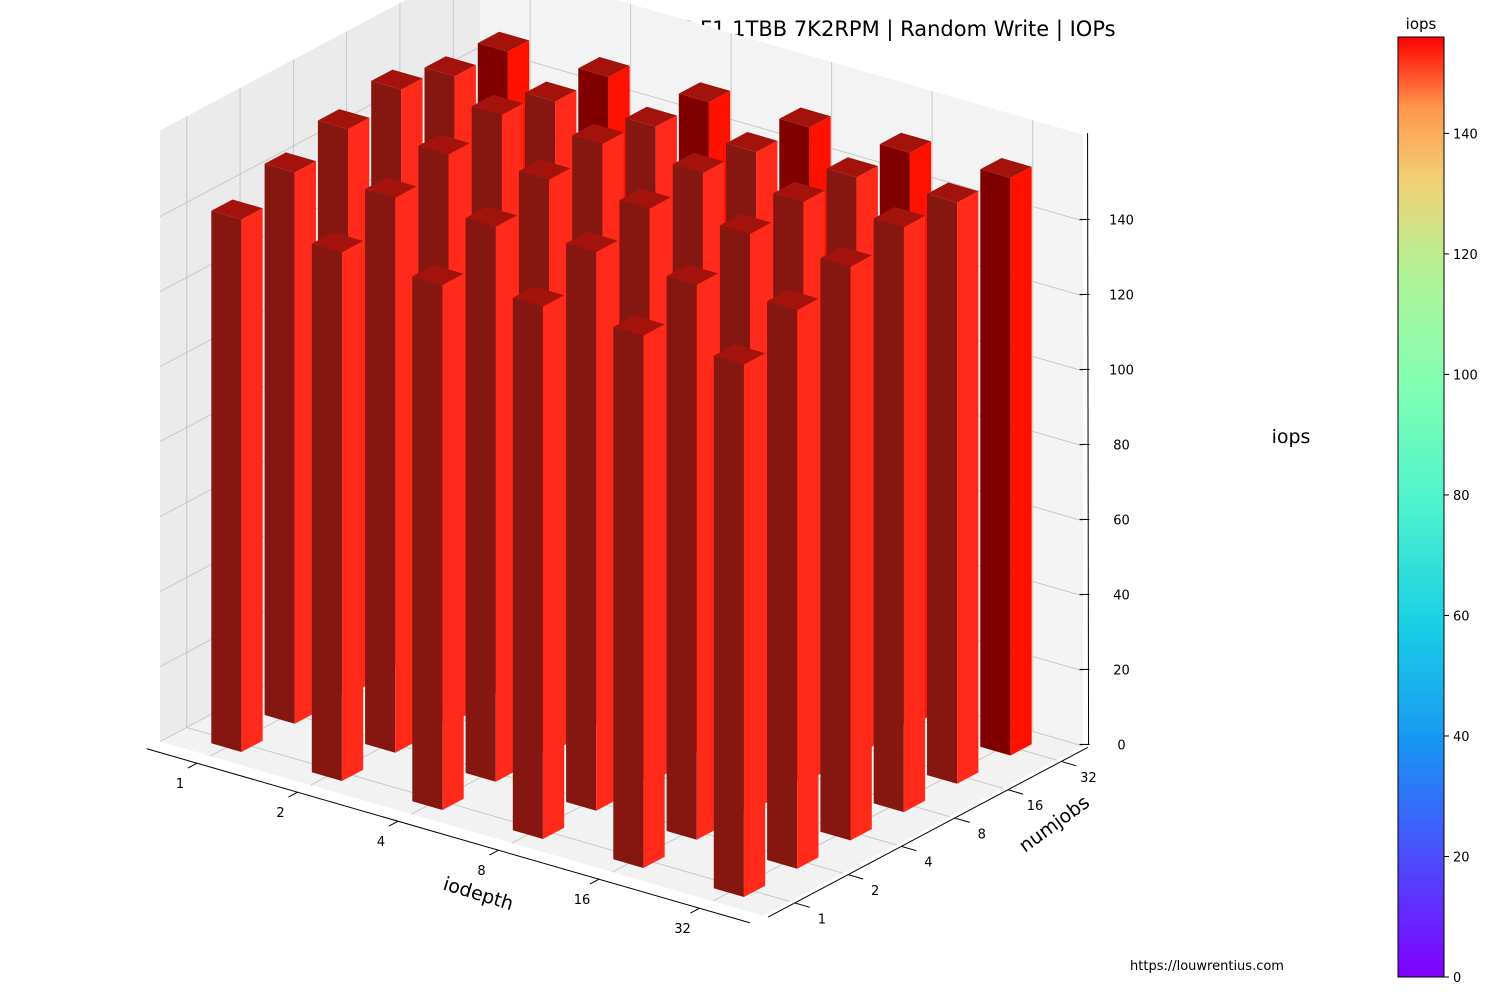 This screenshot has height=1000, width=1500. What do you see at coordinates (928, 863) in the screenshot?
I see `y-tick-label: 4` at bounding box center [928, 863].